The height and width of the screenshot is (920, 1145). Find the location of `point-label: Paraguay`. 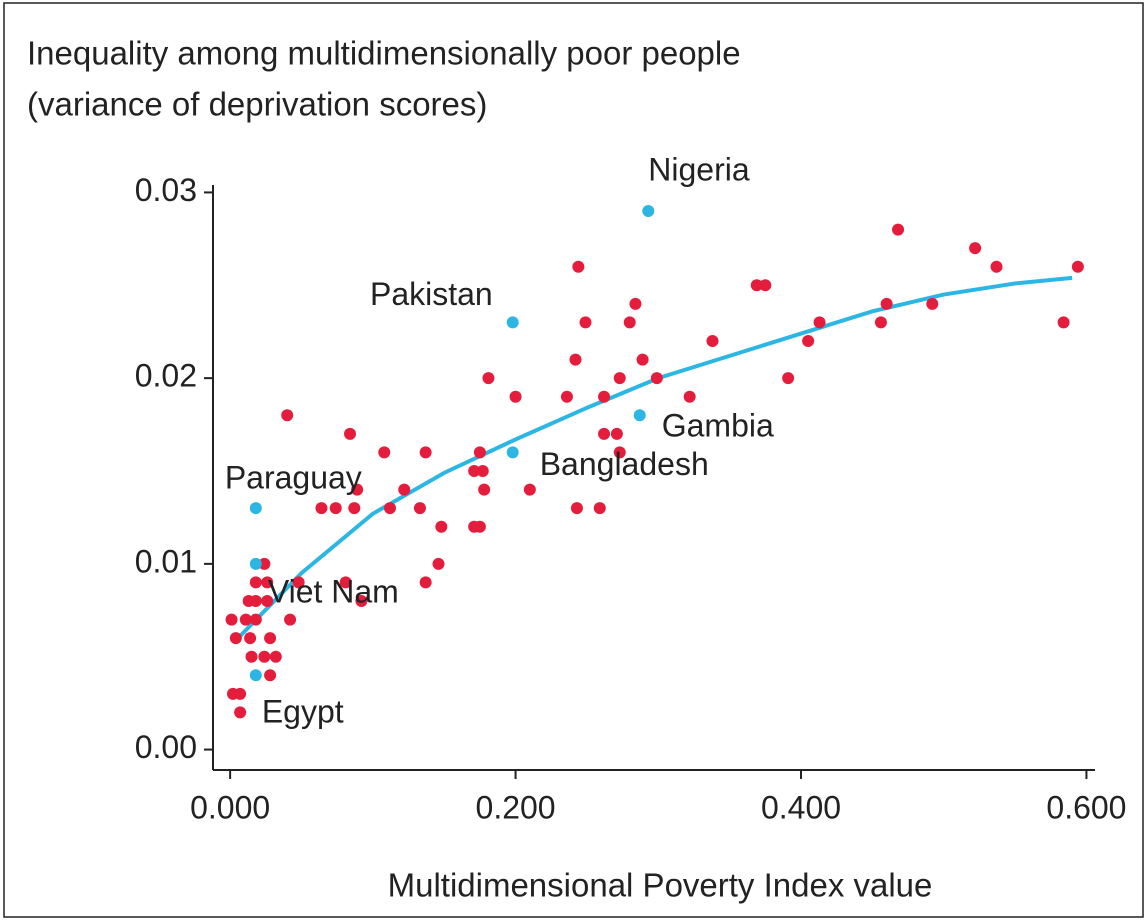

point-label: Paraguay is located at coordinates (293, 478).